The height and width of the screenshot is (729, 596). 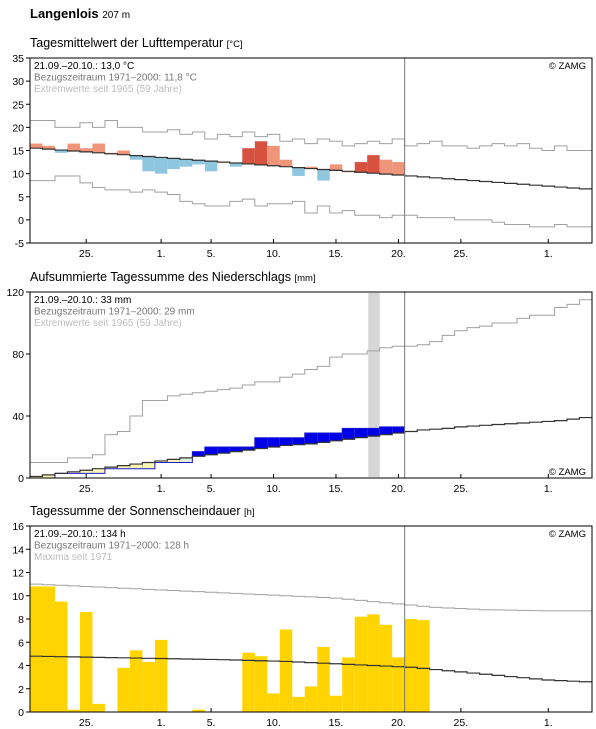 I want to click on sunshine-chart-title: Tagessumme der Sonnenscheindauer [h], so click(x=142, y=511).